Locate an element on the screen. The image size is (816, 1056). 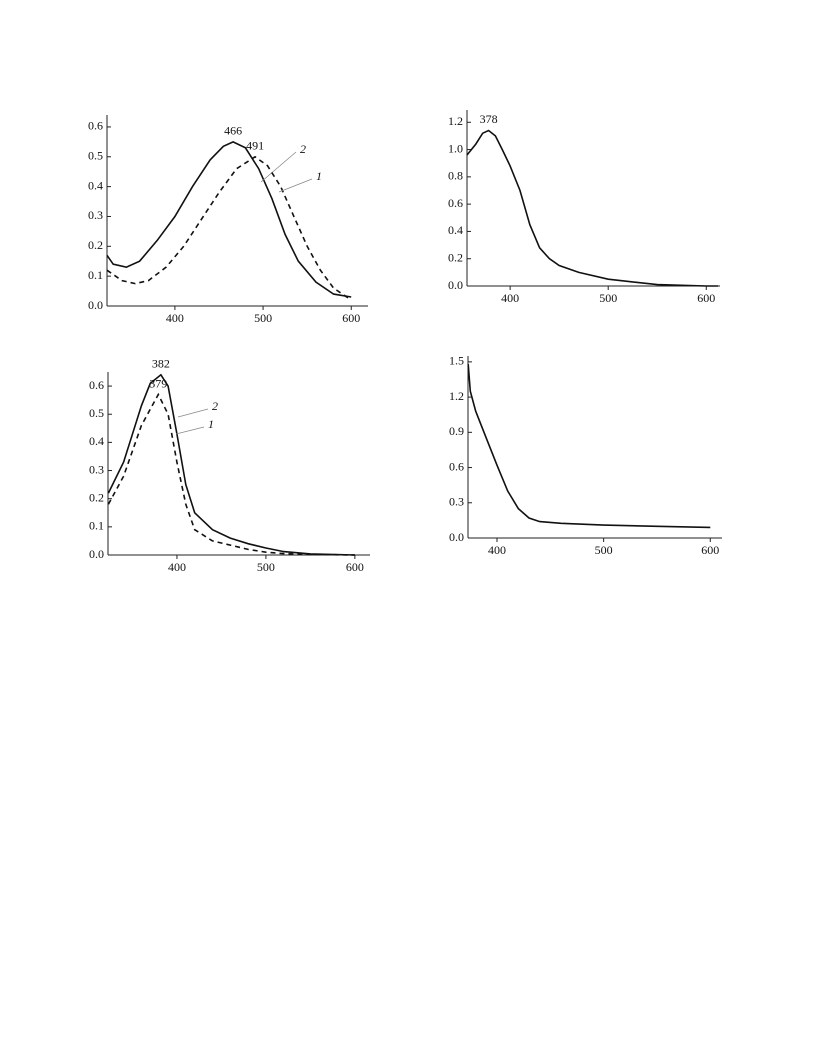
y-tick-label: 0.9 is located at coordinates (456, 431).